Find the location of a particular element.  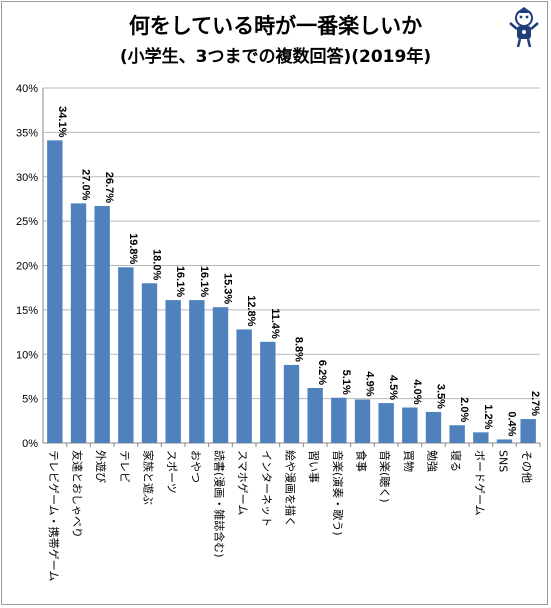

category-label: 家族と遊ぶ is located at coordinates (149, 477).